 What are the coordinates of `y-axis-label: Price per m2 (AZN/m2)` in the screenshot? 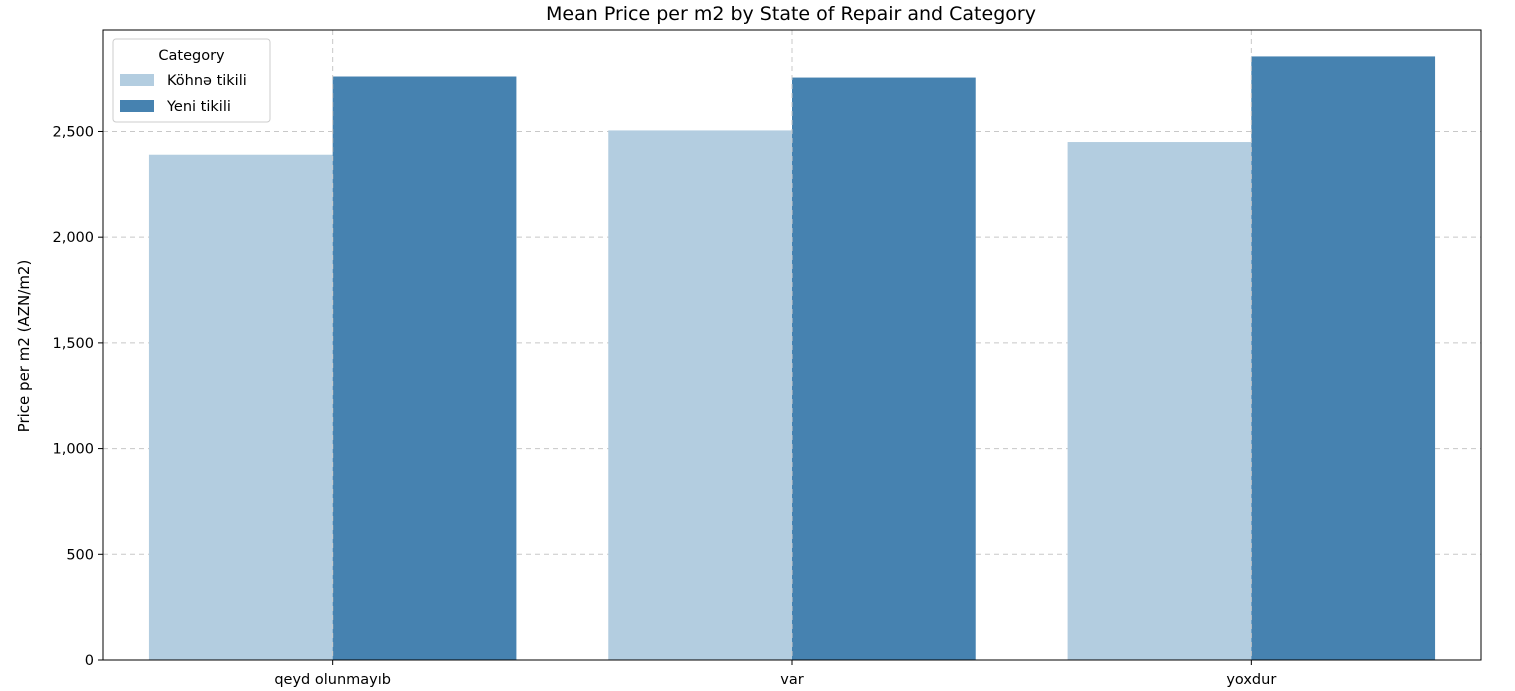 It's located at (24, 346).